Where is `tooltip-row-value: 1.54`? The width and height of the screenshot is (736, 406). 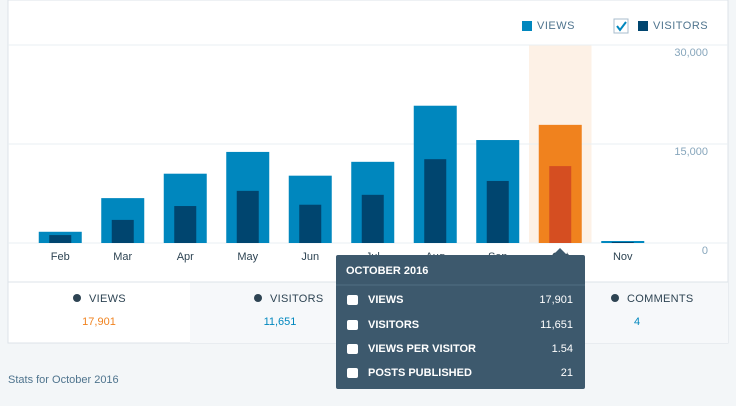
tooltip-row-value: 1.54 is located at coordinates (562, 349).